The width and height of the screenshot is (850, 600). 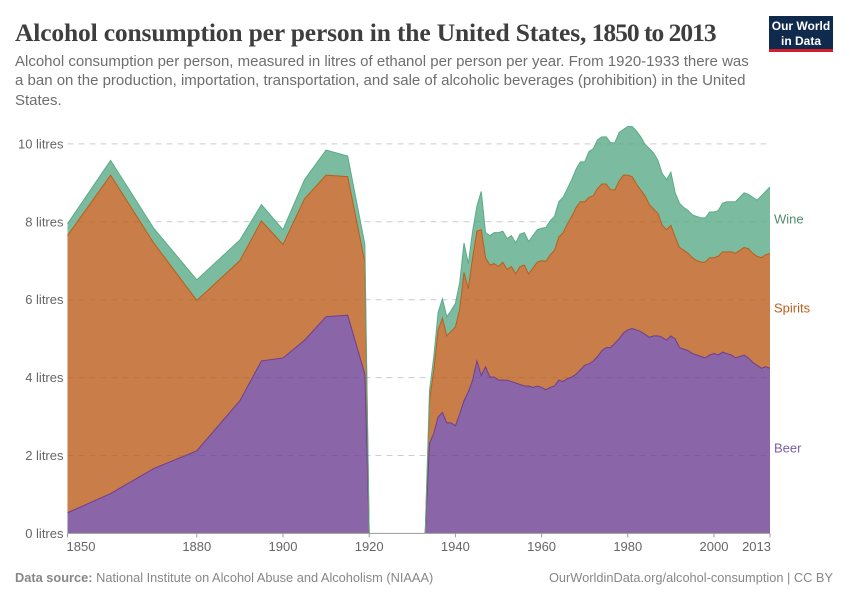 What do you see at coordinates (283, 546) in the screenshot?
I see `svg-text: 1900` at bounding box center [283, 546].